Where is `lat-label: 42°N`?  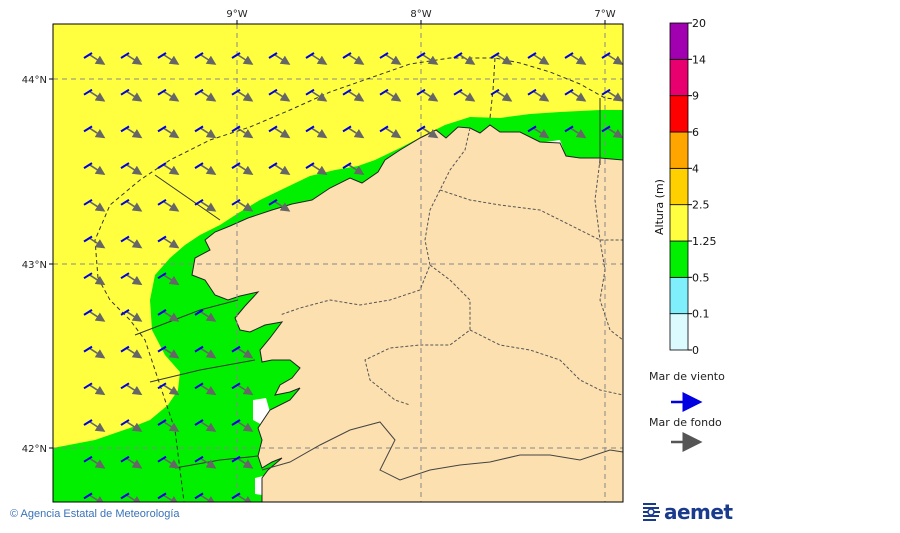
lat-label: 42°N is located at coordinates (34, 449).